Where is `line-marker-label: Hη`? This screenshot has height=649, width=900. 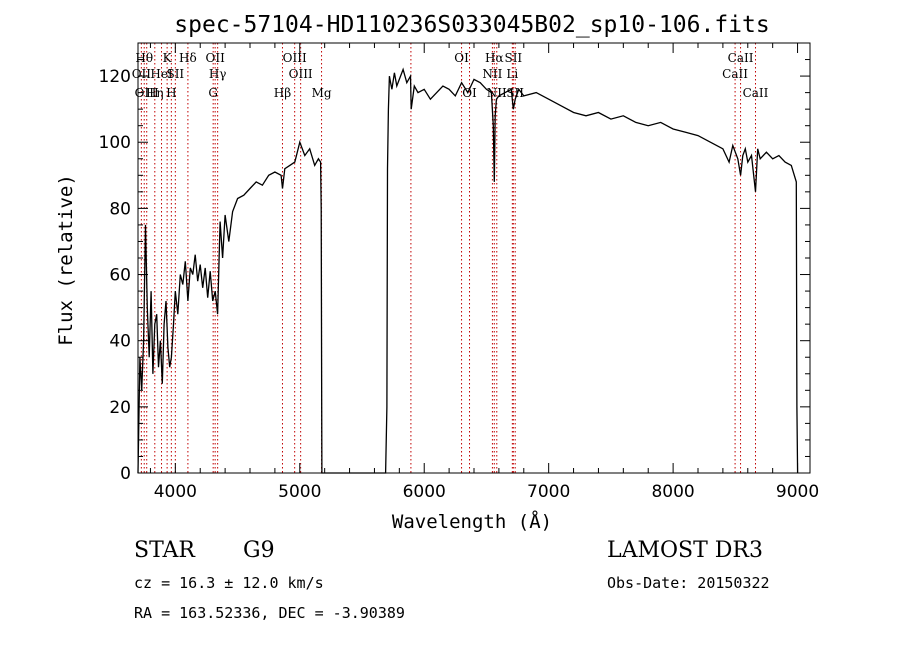
line-marker-label: Hη is located at coordinates (155, 93).